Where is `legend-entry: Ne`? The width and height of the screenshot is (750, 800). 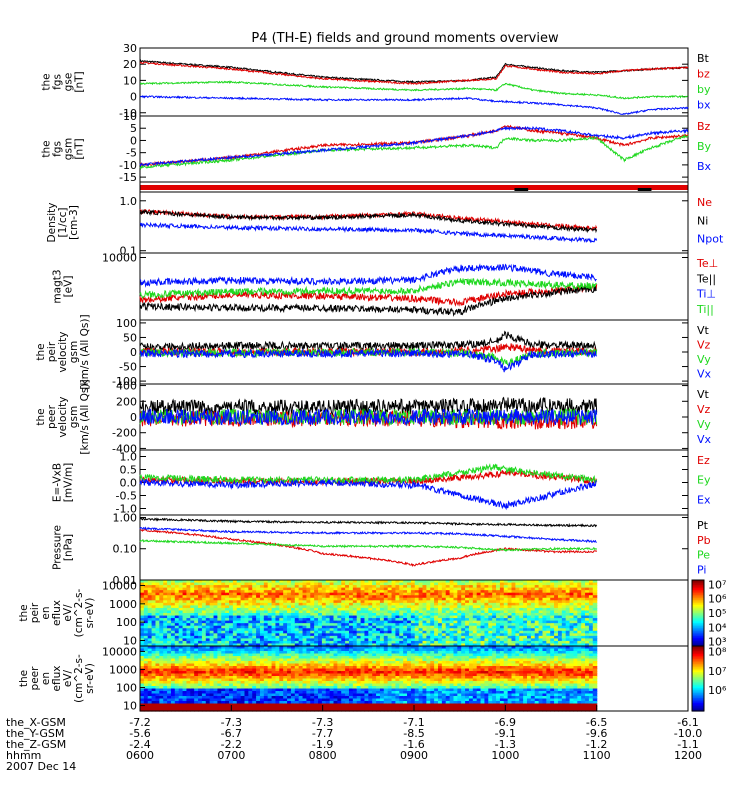 legend-entry: Ne is located at coordinates (704, 202).